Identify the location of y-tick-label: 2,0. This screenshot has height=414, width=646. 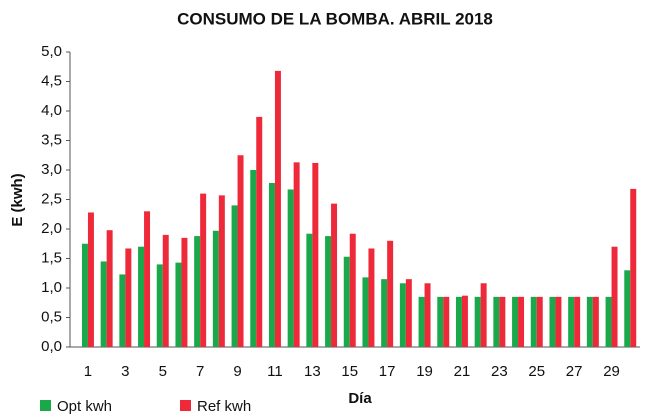
(51, 228).